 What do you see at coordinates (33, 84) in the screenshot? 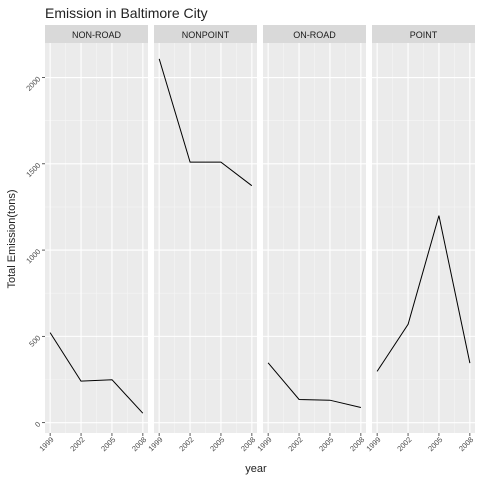
I see `y-tick-label: 2000` at bounding box center [33, 84].